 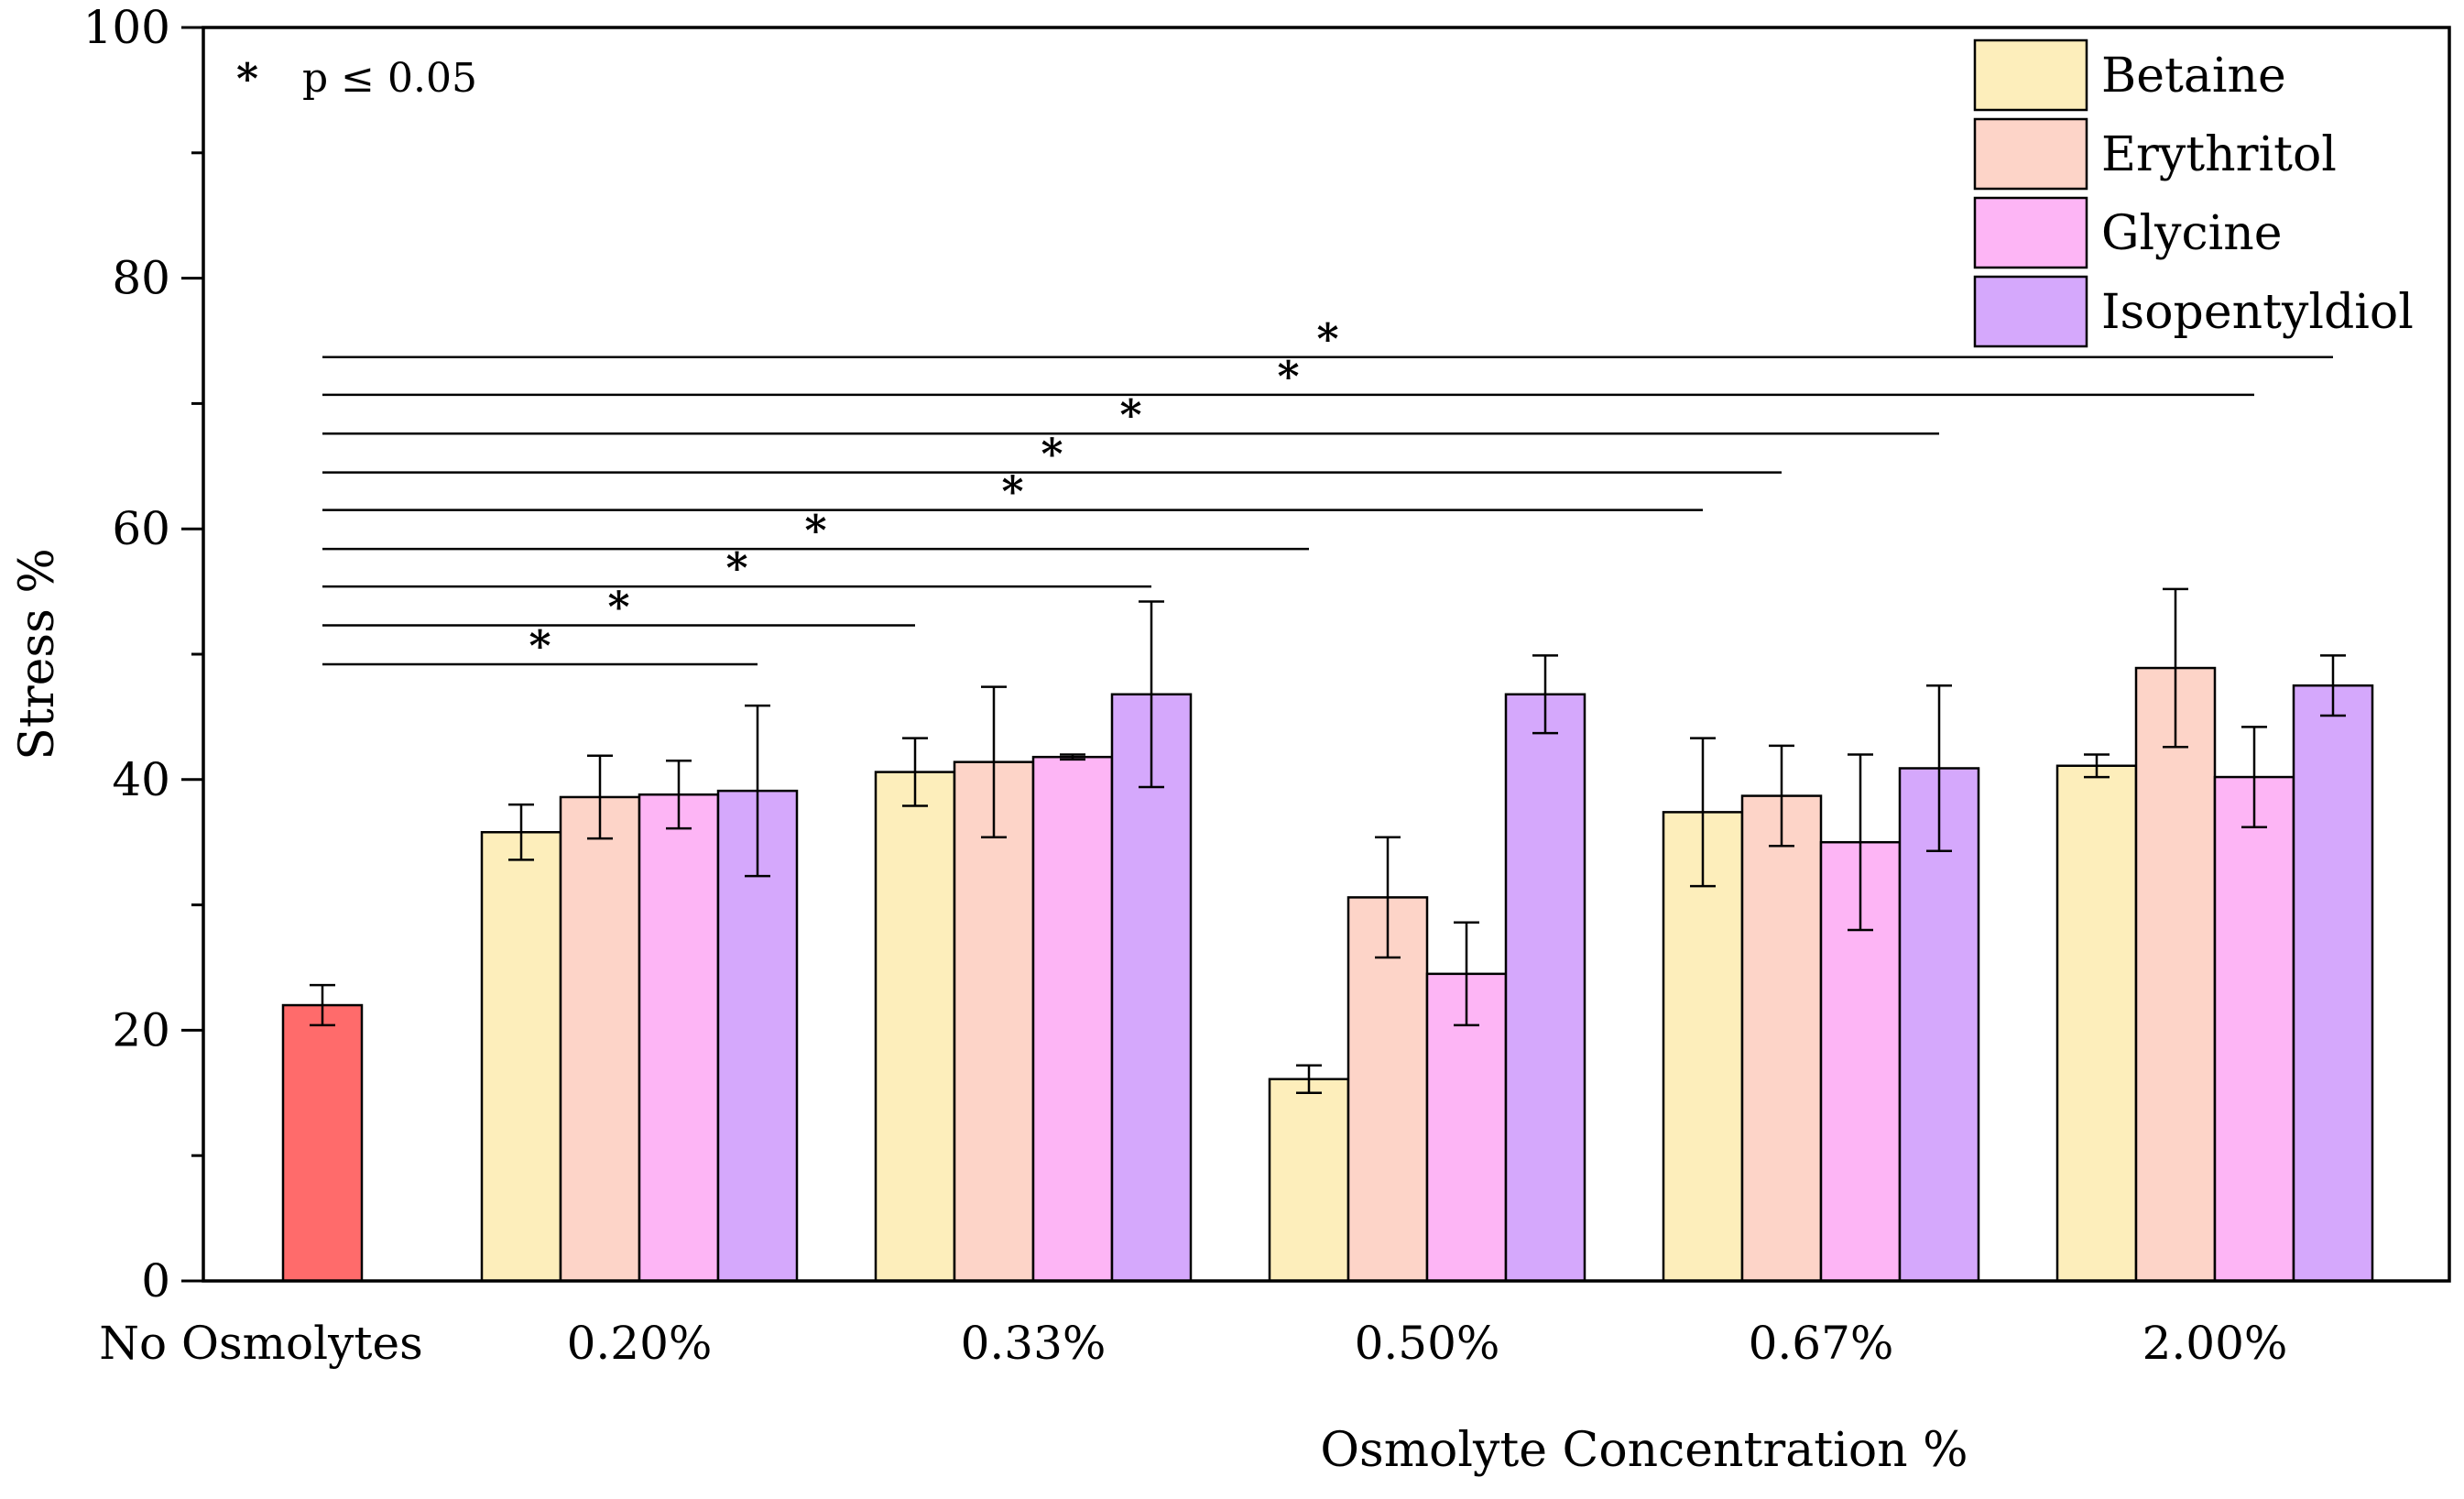 I want to click on x-tick-label-no-osmolytes: No Osmolytes, so click(x=261, y=1343).